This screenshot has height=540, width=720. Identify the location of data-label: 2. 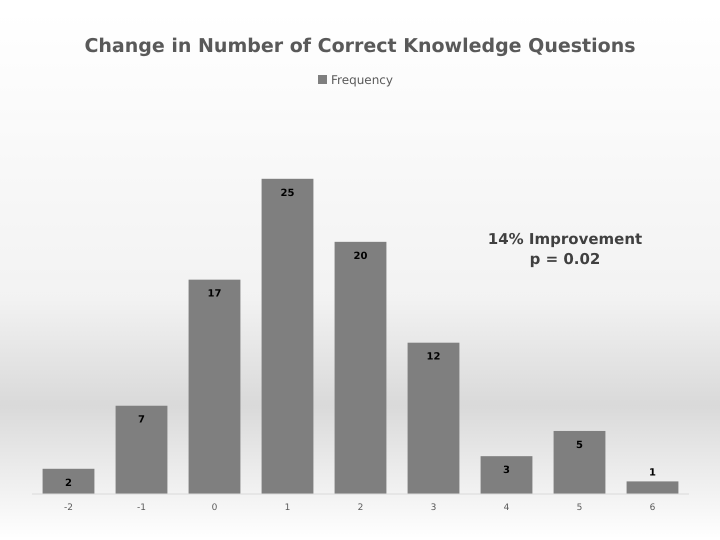
(68, 483).